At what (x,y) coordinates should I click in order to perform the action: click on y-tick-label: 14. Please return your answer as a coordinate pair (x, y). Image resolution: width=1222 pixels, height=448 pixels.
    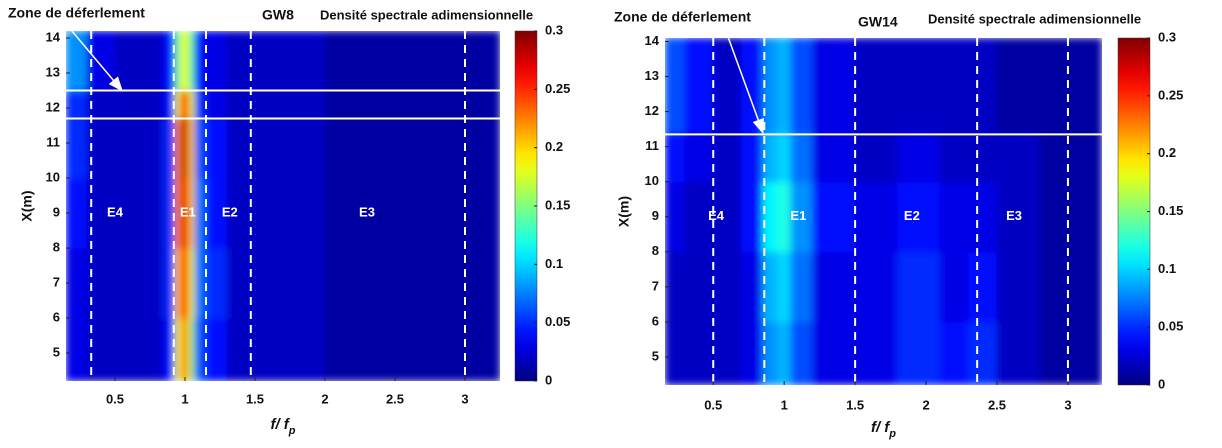
    Looking at the image, I should click on (652, 40).